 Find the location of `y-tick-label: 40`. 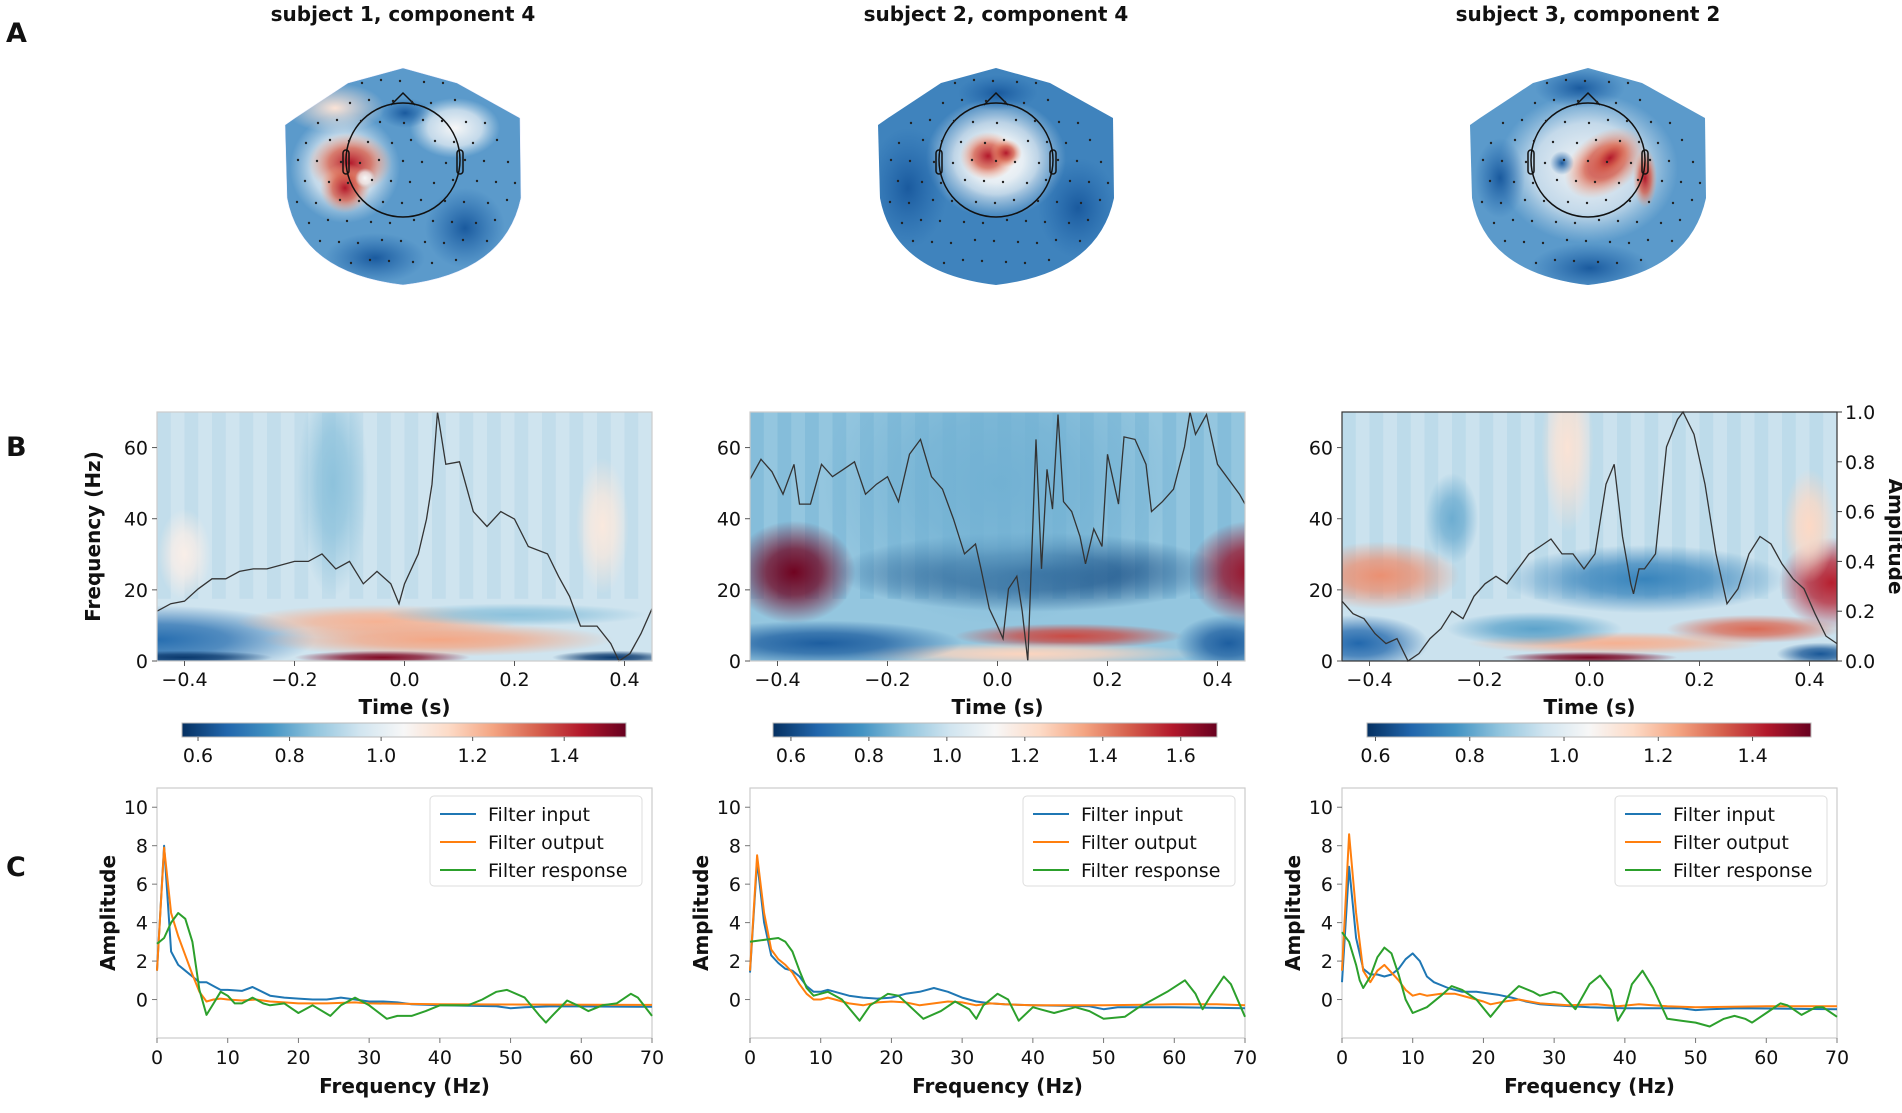

y-tick-label: 40 is located at coordinates (1321, 520).